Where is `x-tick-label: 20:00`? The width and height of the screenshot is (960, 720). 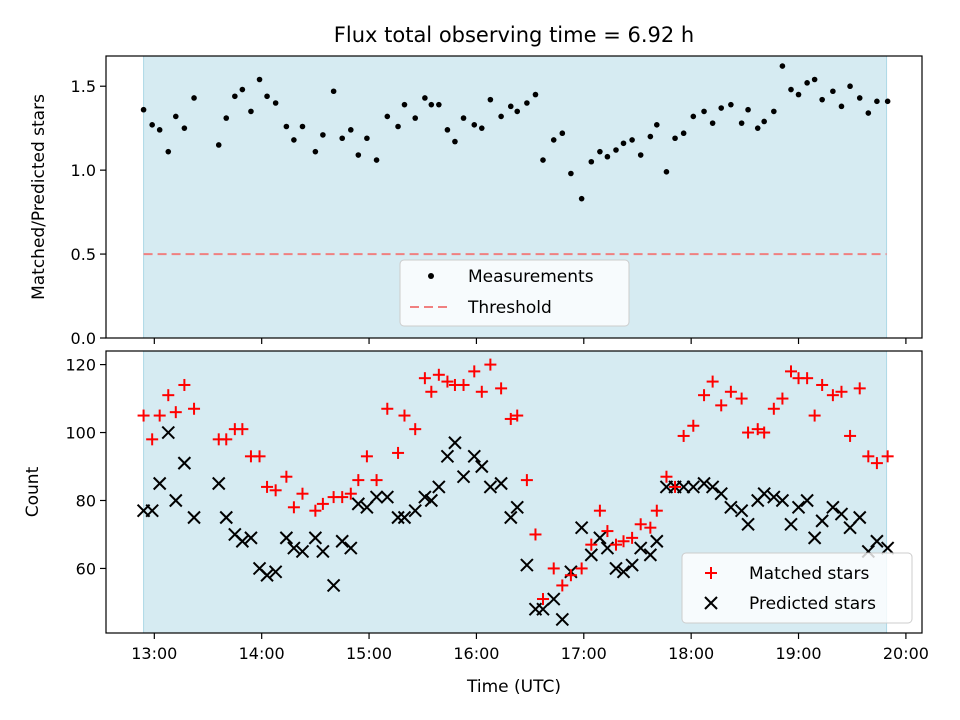 x-tick-label: 20:00 is located at coordinates (906, 653).